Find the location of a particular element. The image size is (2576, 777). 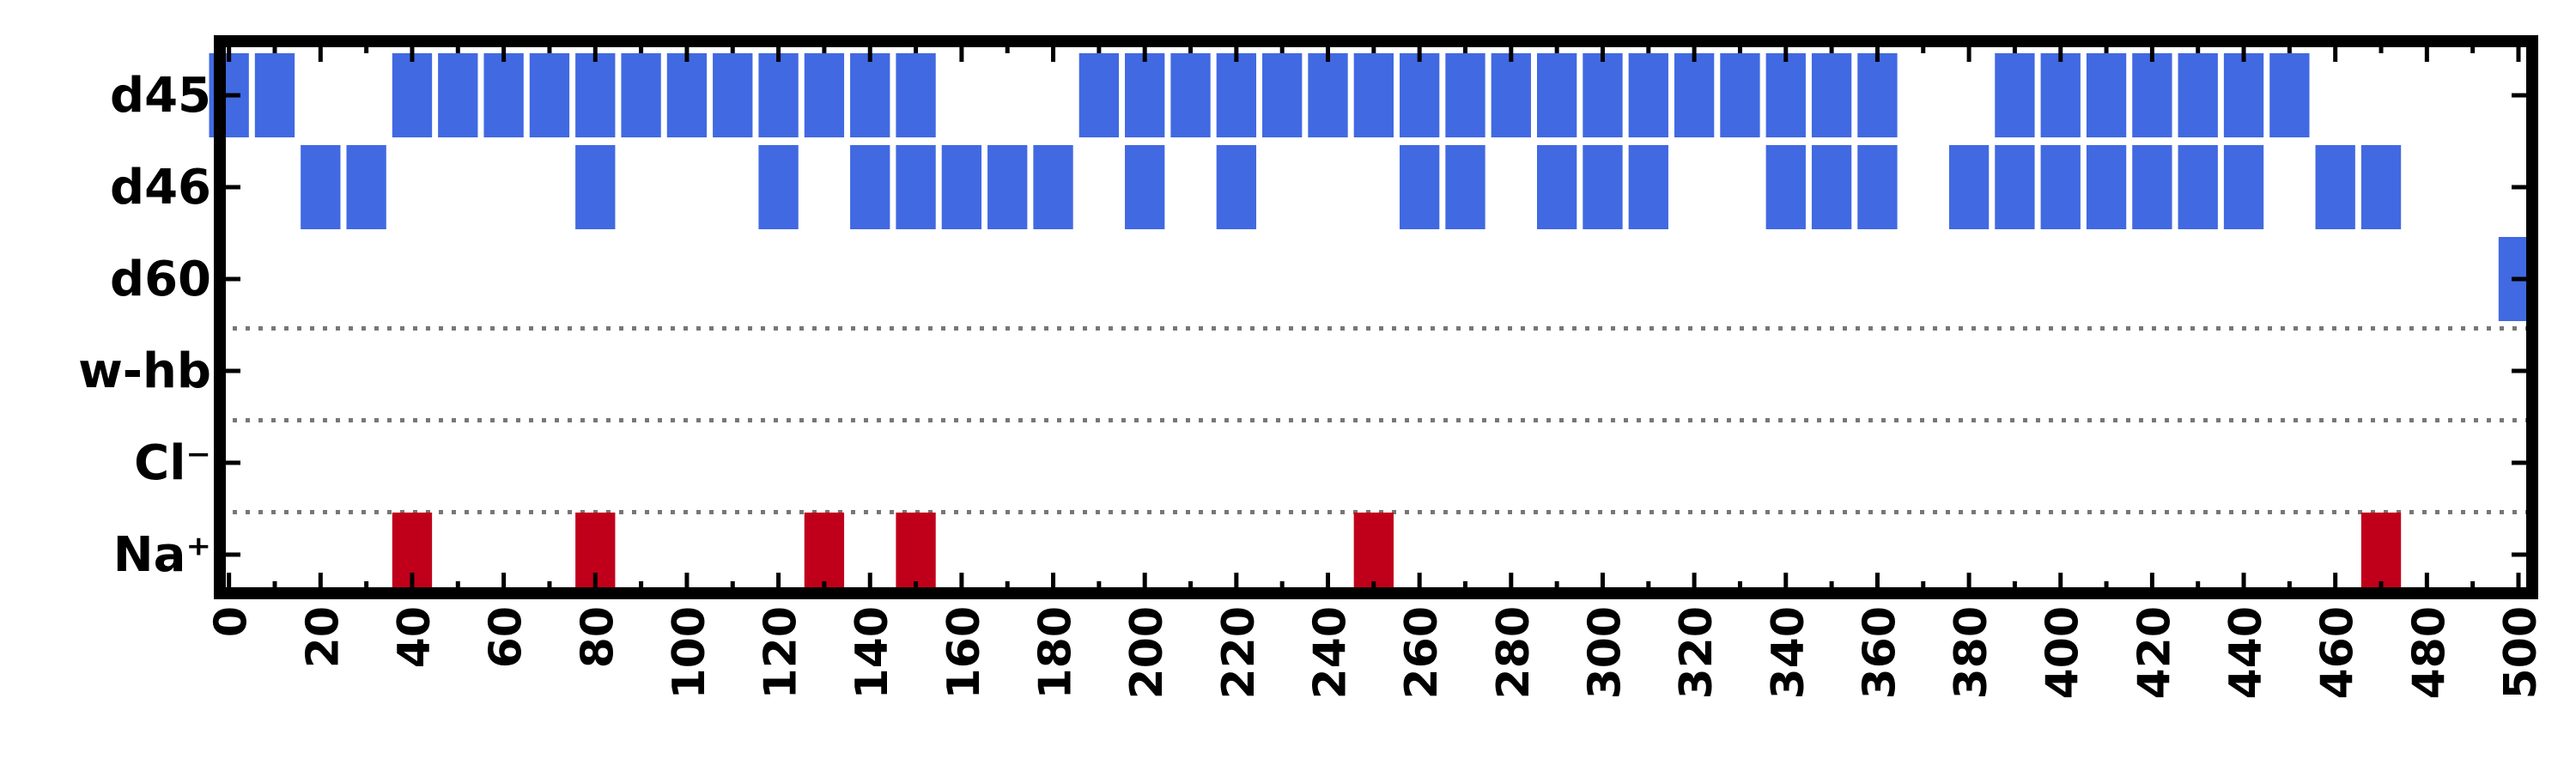

x-tick-label-140: 140 is located at coordinates (872, 653).